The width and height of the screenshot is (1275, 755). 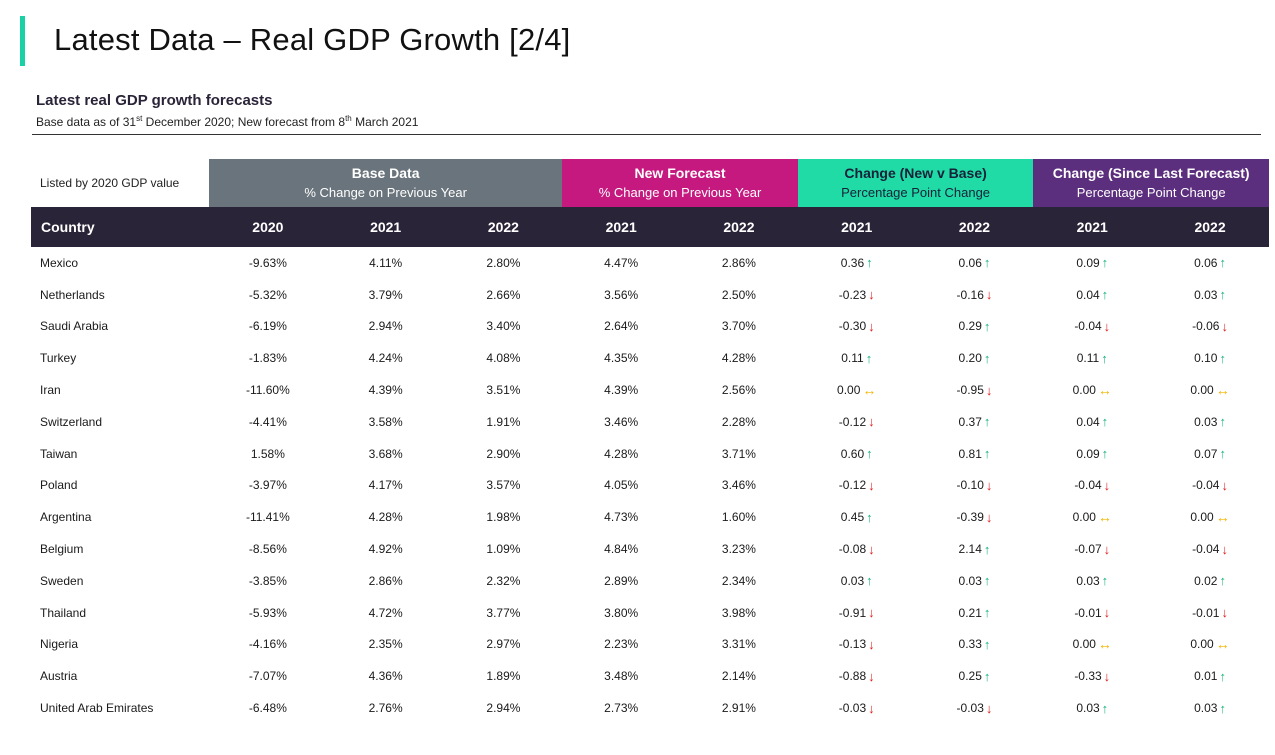 I want to click on new2022-cell: 2.34%, so click(x=738, y=580).